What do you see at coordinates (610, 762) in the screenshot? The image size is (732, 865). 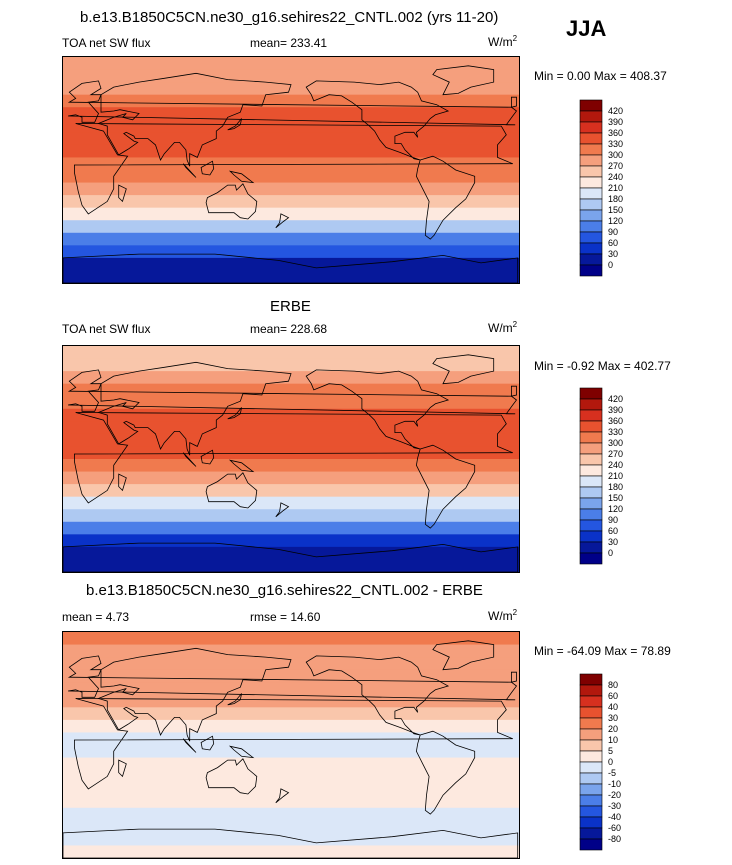 I see `colorbar-tick-label: 0` at bounding box center [610, 762].